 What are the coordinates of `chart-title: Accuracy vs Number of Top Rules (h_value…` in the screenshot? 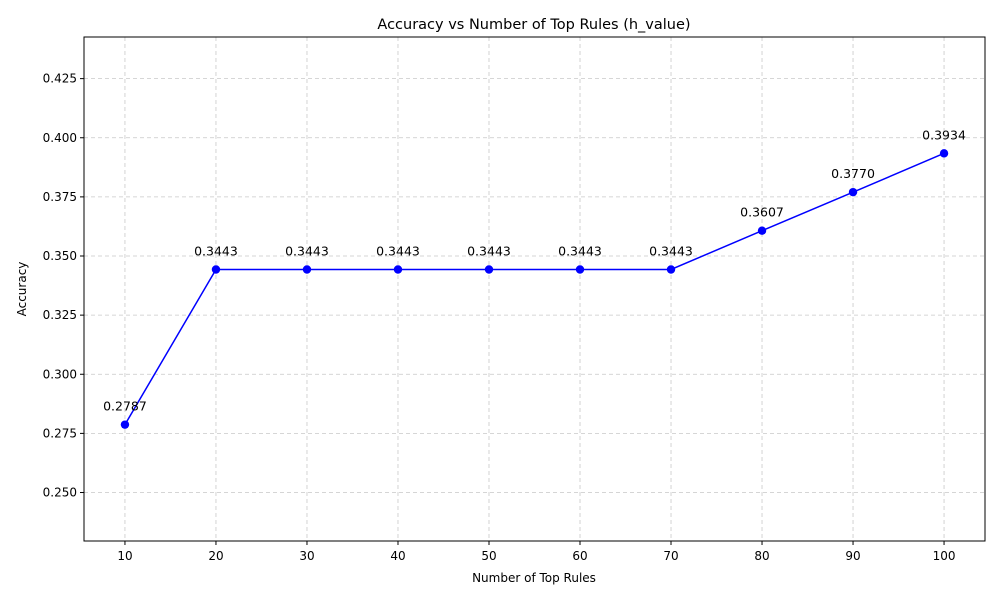 It's located at (533, 25).